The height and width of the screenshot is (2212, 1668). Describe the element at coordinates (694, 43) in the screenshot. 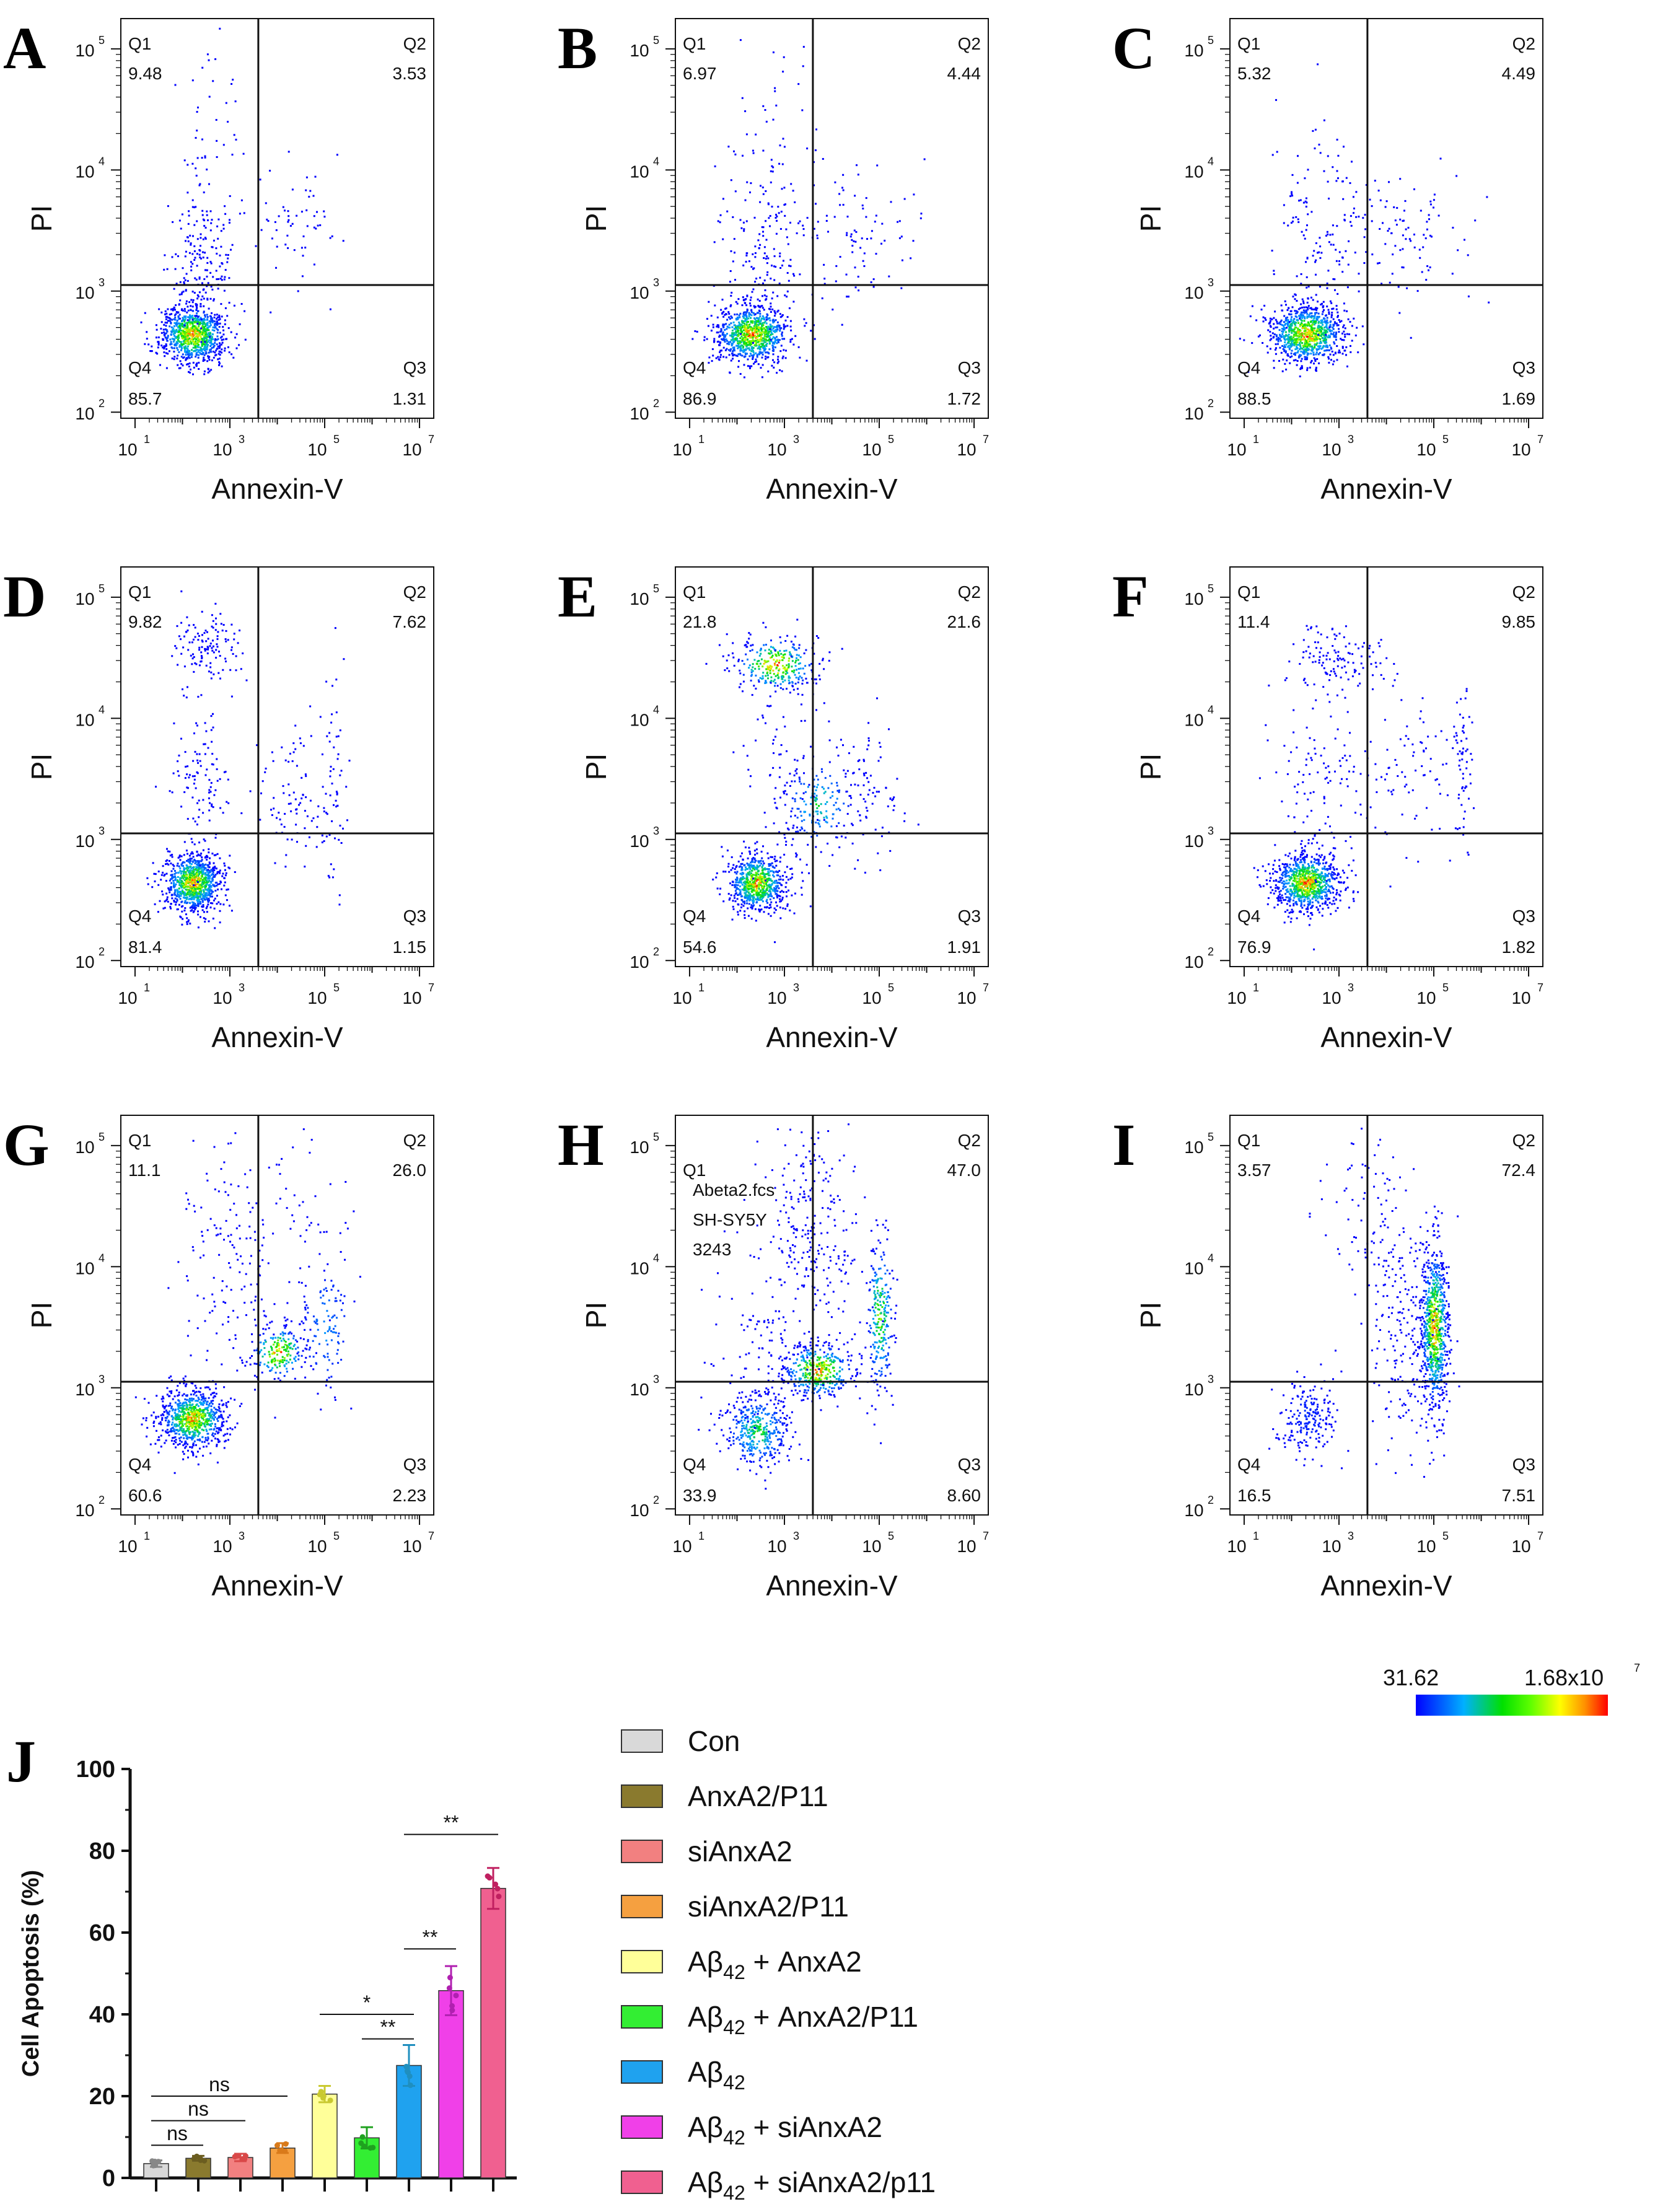

I see `quadrant-name-Q1: Q1` at that location.